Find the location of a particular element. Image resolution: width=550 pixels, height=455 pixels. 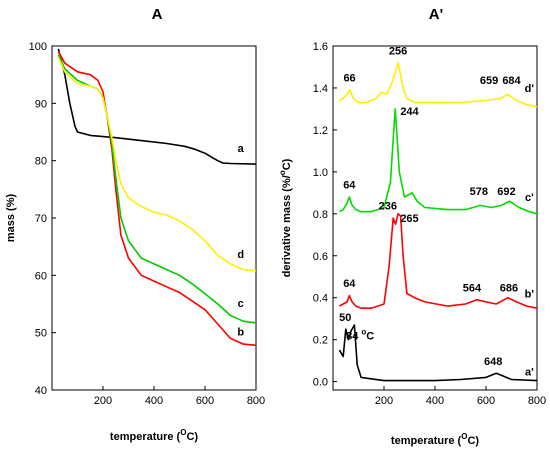

panel-a-annotation-label: b is located at coordinates (240, 333).